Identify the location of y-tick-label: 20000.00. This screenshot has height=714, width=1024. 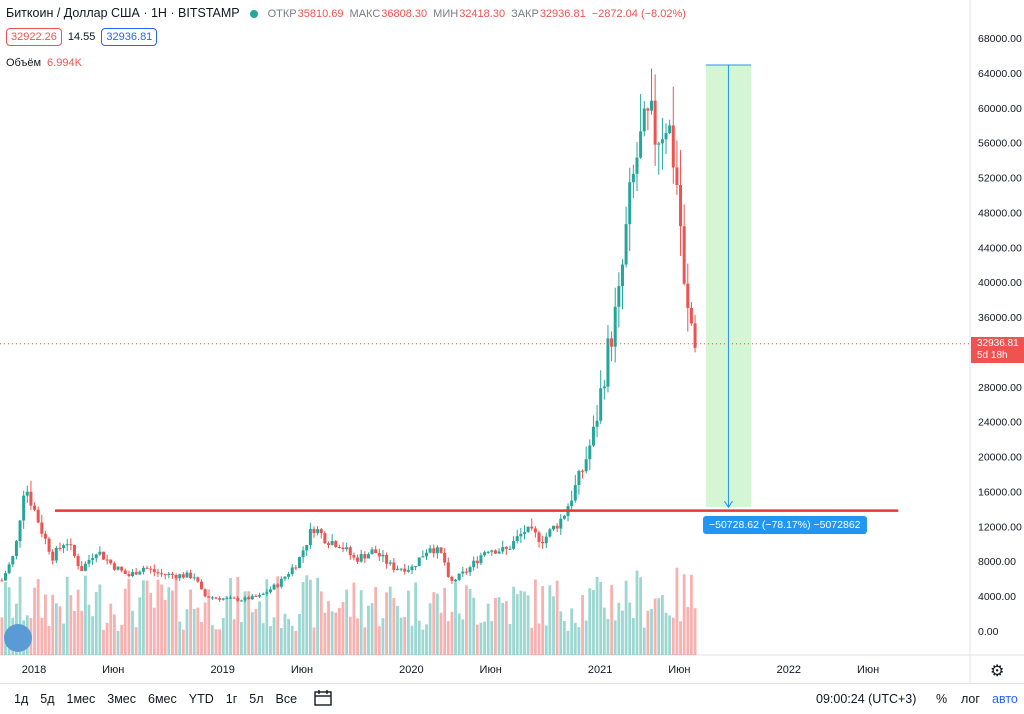
(1000, 458).